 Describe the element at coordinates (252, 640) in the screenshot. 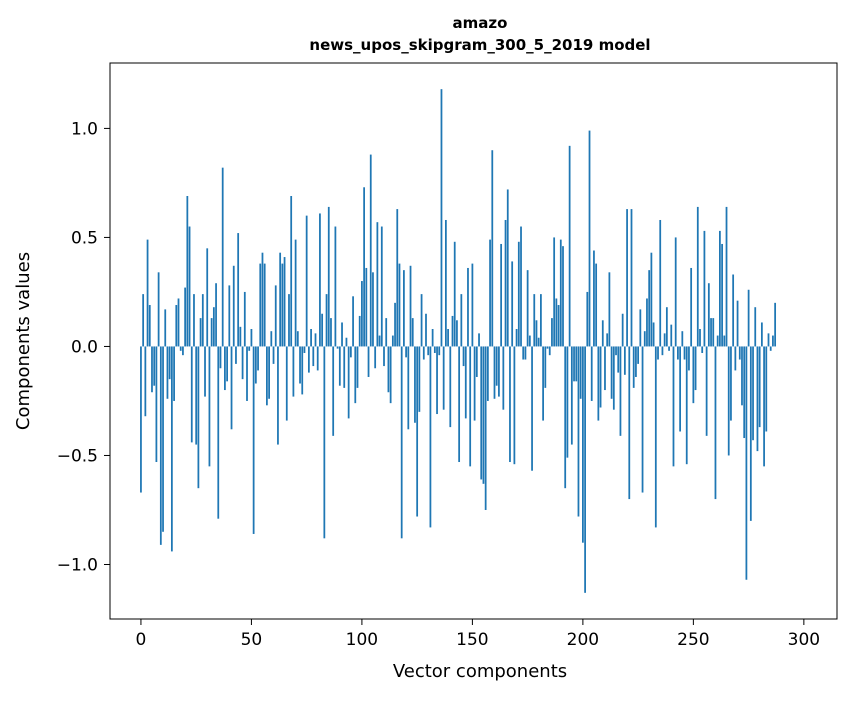

I see `x-tick-label: 50` at that location.